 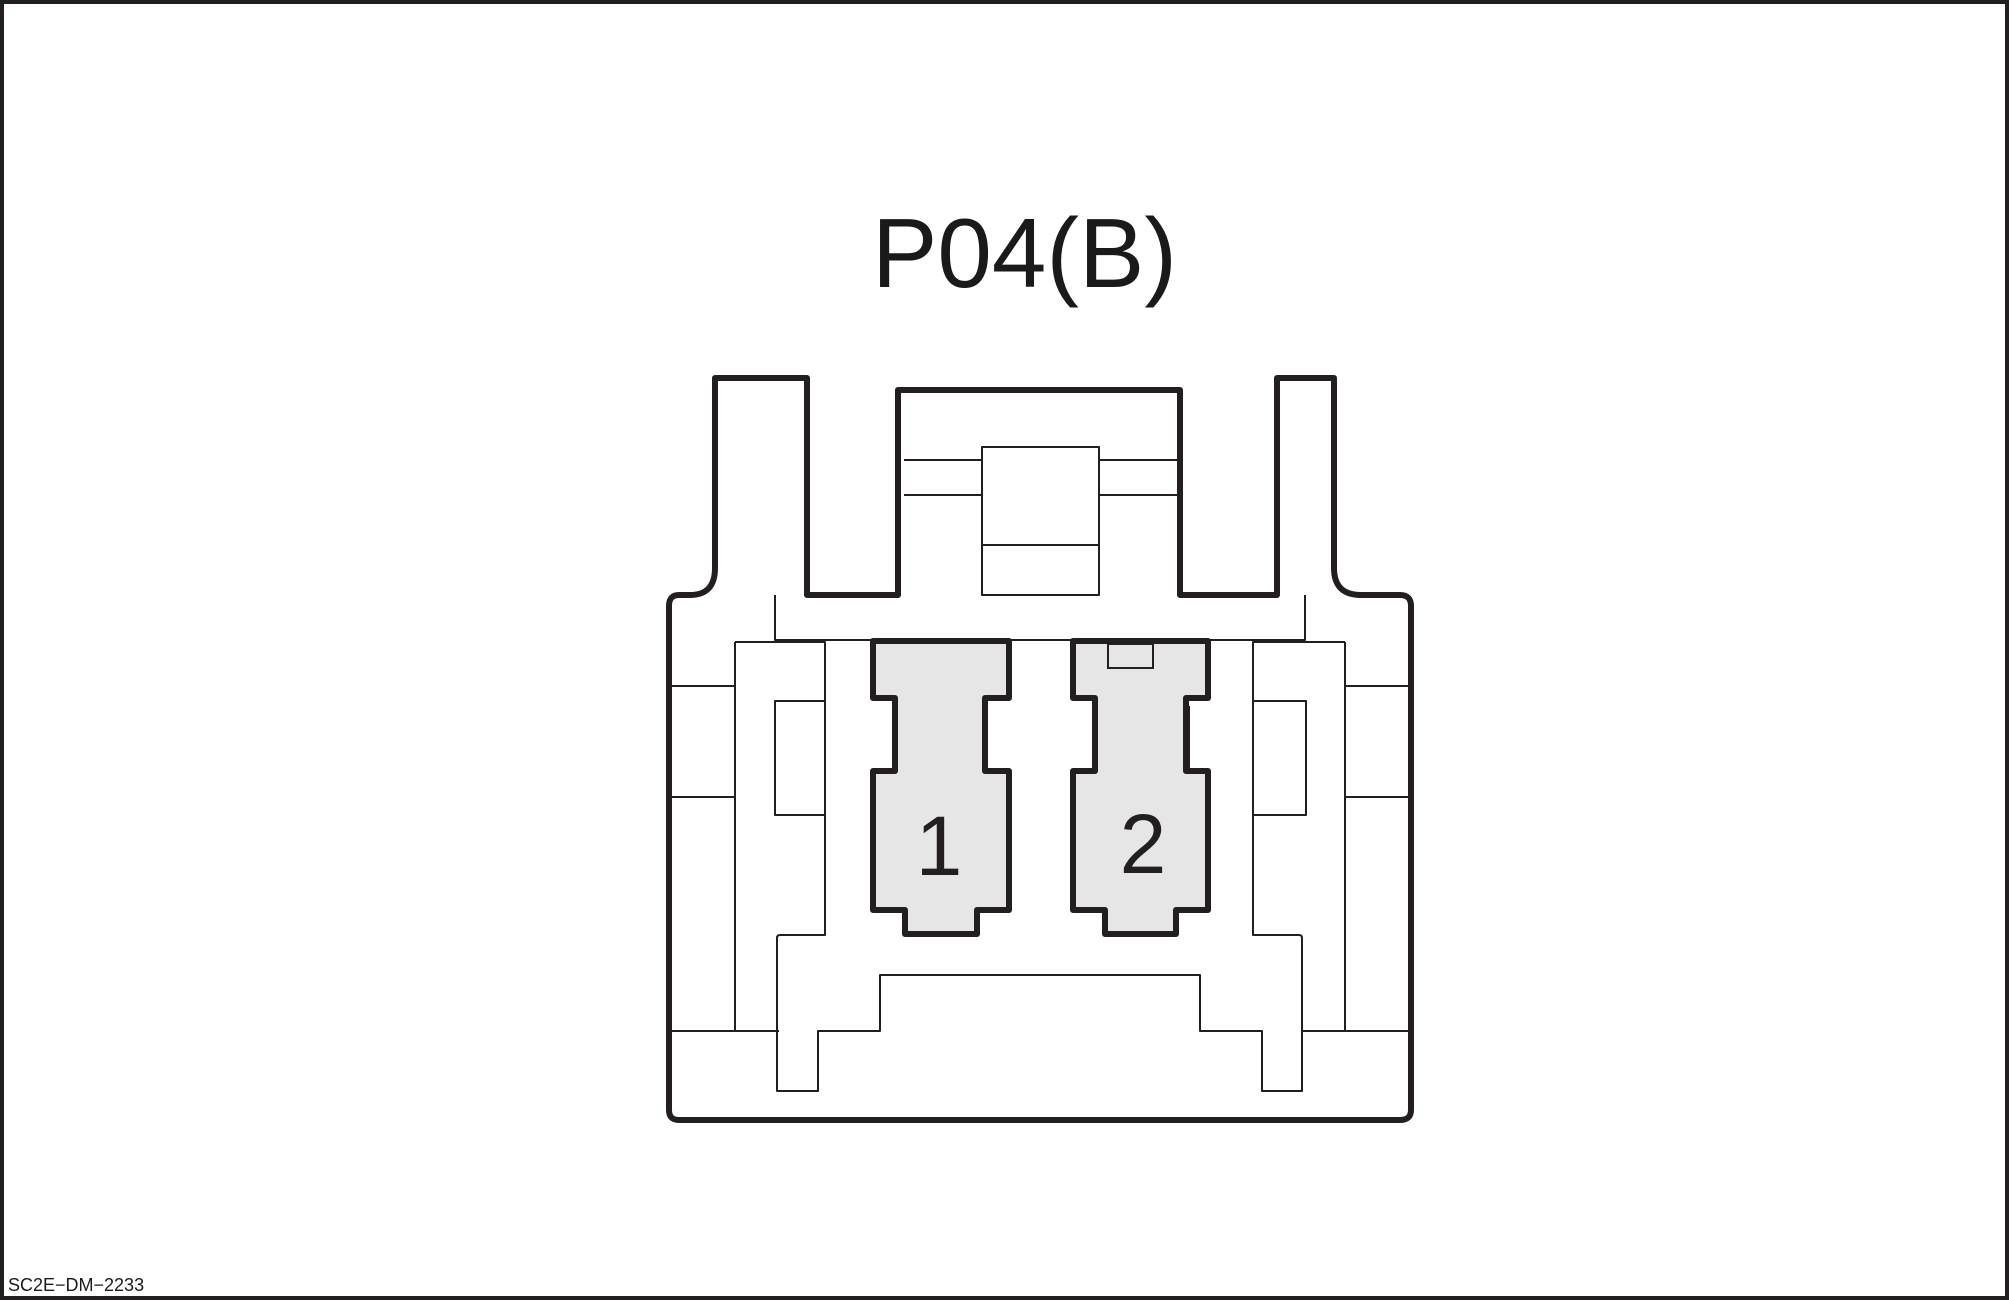 I want to click on diagram-reference-code: SC2E−DM−2233, so click(x=76, y=1285).